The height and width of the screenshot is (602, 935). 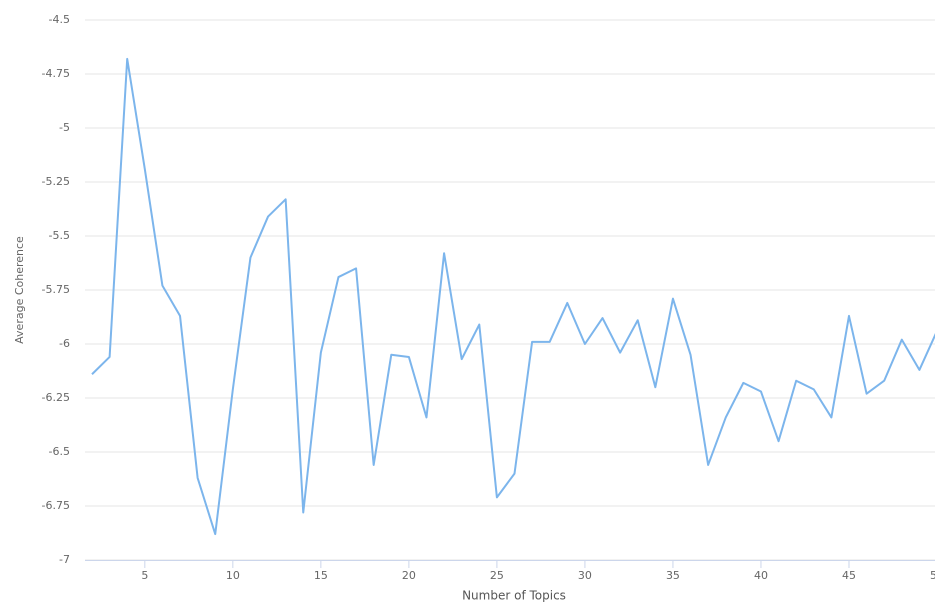 What do you see at coordinates (64, 559) in the screenshot?
I see `y-tick-label: -7` at bounding box center [64, 559].